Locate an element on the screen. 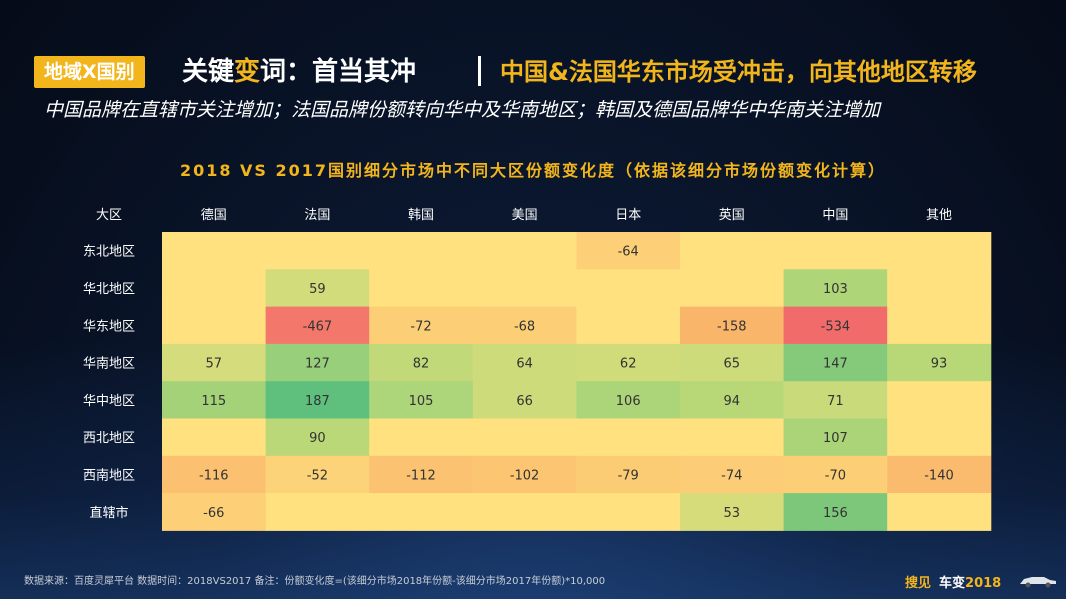 The image size is (1066, 599). cell-value-label: -112 is located at coordinates (421, 475).